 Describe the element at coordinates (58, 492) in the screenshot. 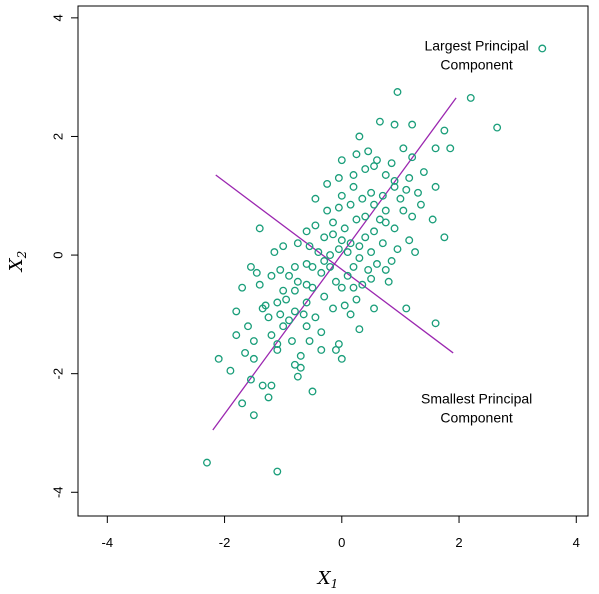

I see `y-tick-label: -4` at that location.